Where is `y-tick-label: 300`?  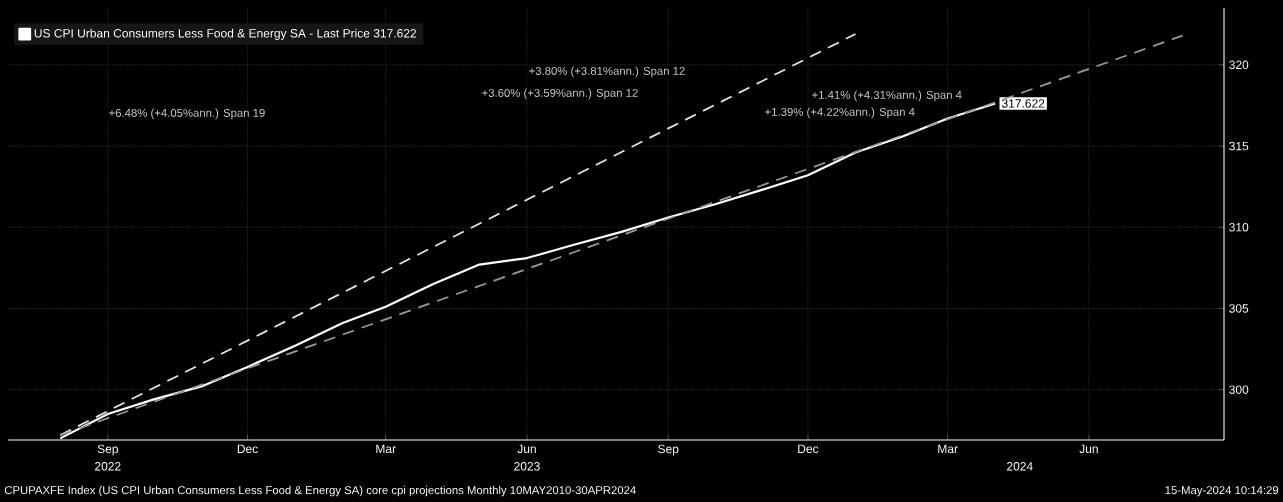
y-tick-label: 300 is located at coordinates (1239, 389).